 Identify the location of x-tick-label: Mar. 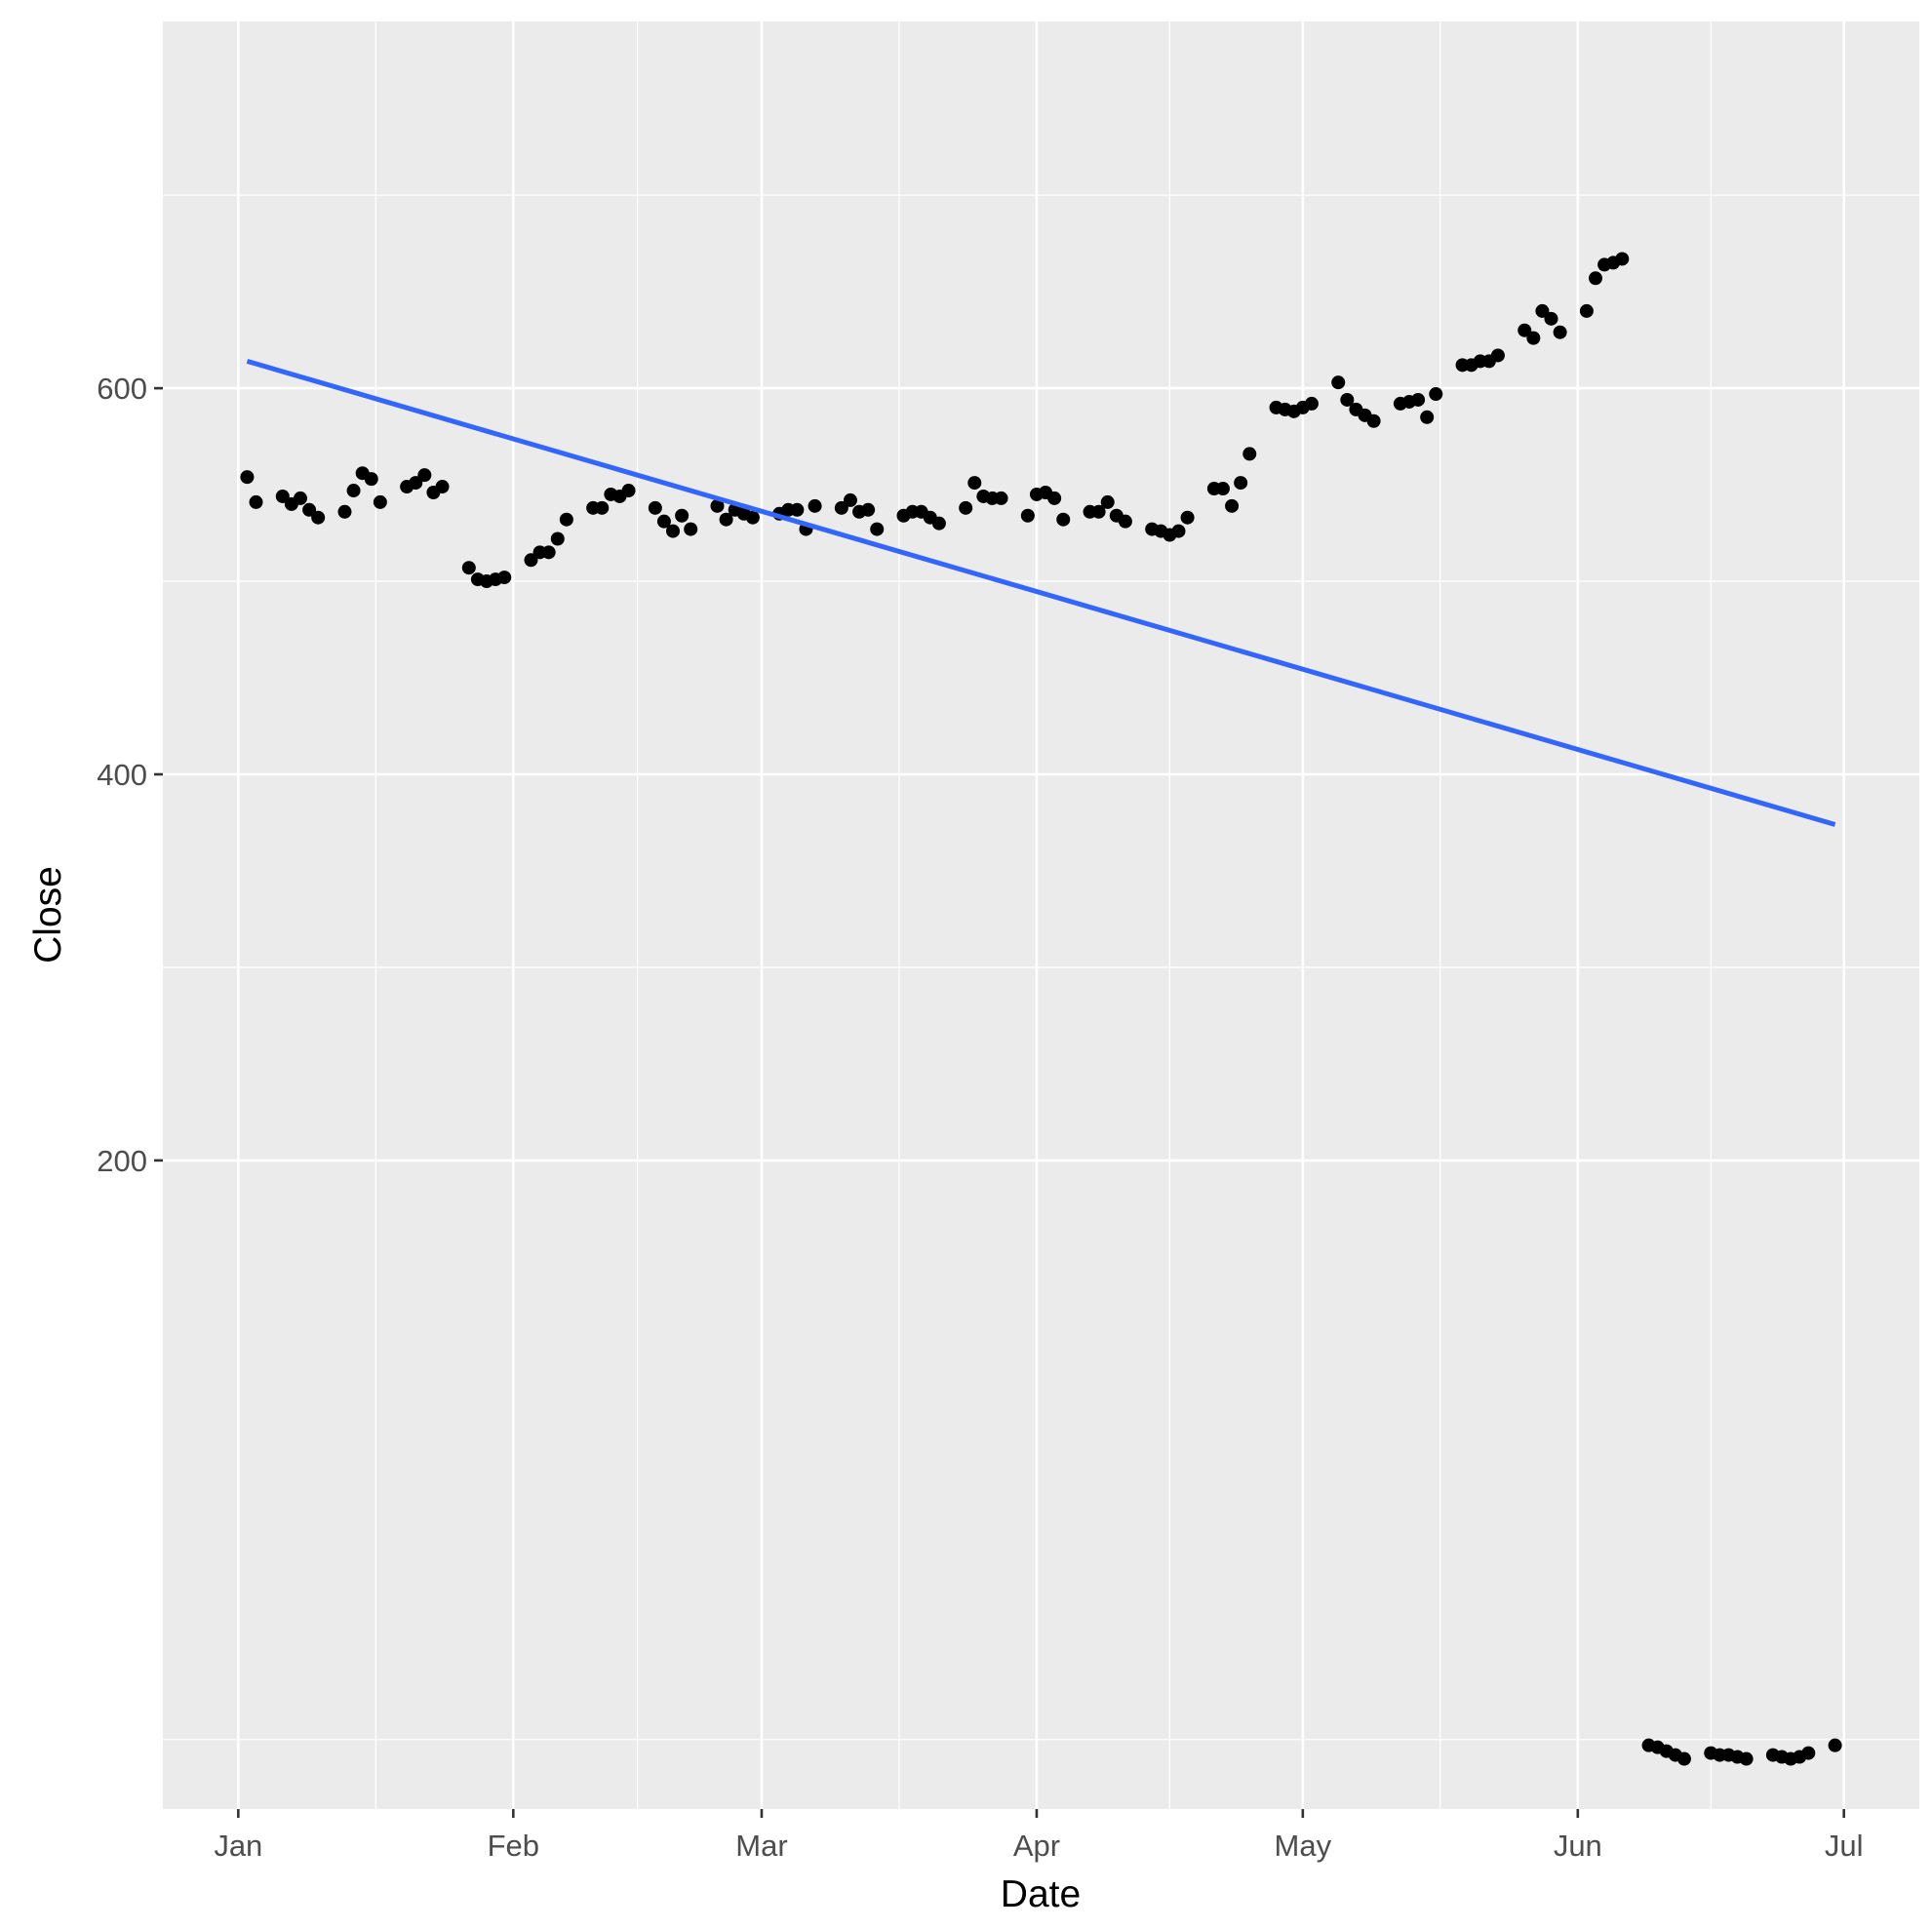
(761, 1846).